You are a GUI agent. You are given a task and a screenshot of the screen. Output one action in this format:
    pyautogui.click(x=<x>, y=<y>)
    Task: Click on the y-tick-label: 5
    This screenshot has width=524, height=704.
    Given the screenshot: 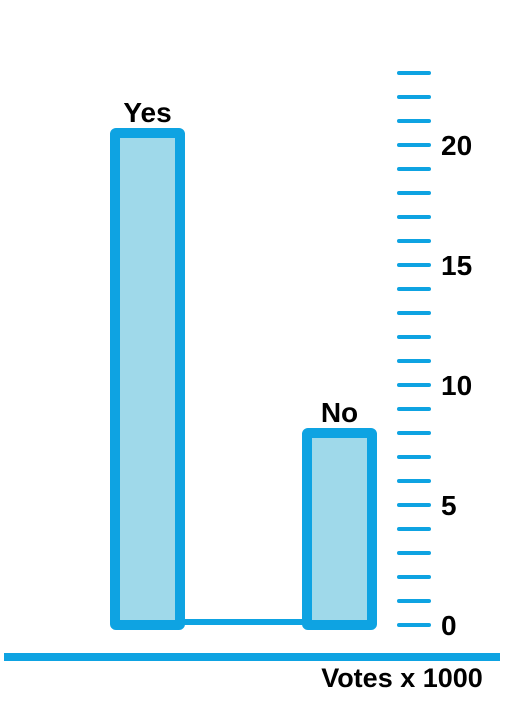 What is the action you would take?
    pyautogui.click(x=449, y=505)
    